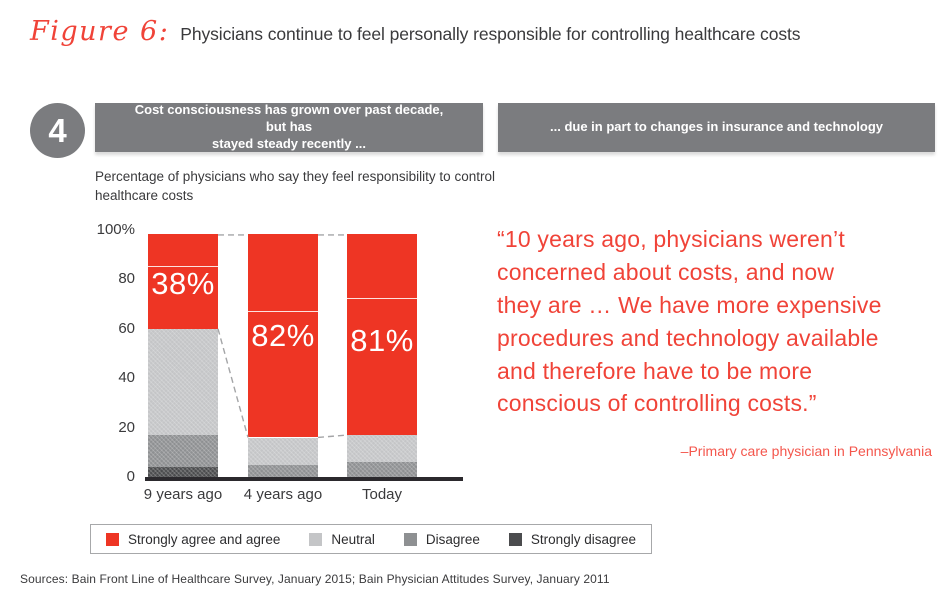  What do you see at coordinates (283, 494) in the screenshot?
I see `x-axis-tick-label: 4 years ago` at bounding box center [283, 494].